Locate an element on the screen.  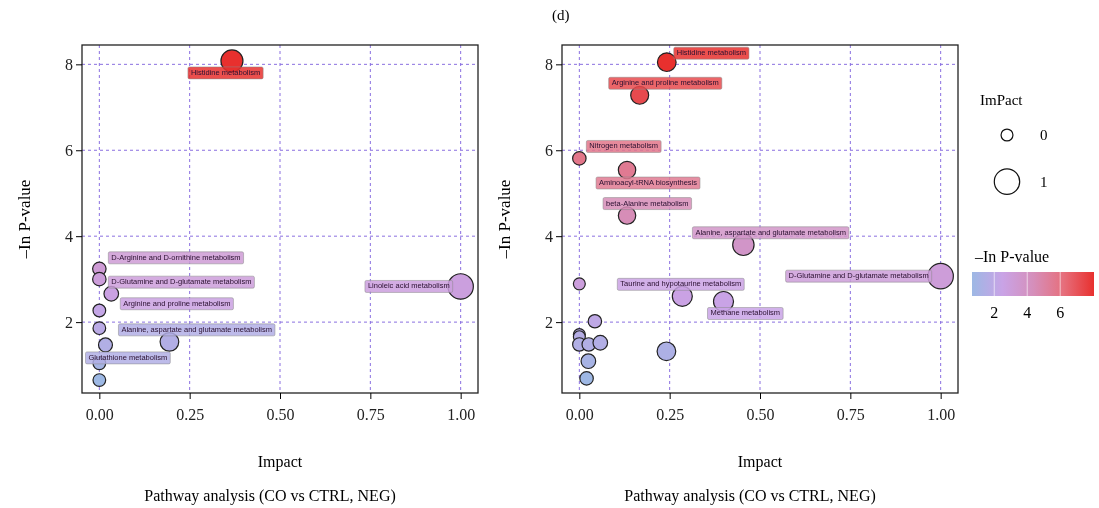
legend-label: 0 is located at coordinates (1044, 135).